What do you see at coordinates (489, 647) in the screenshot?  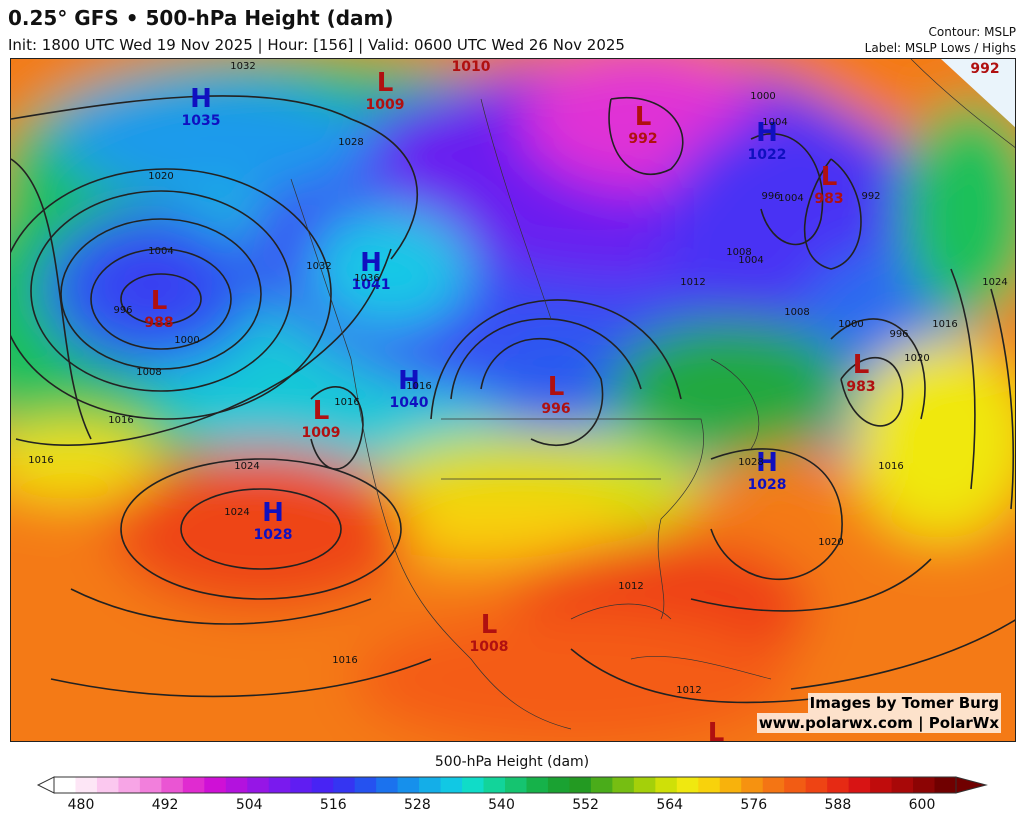 I see `pressure-value: 1008` at bounding box center [489, 647].